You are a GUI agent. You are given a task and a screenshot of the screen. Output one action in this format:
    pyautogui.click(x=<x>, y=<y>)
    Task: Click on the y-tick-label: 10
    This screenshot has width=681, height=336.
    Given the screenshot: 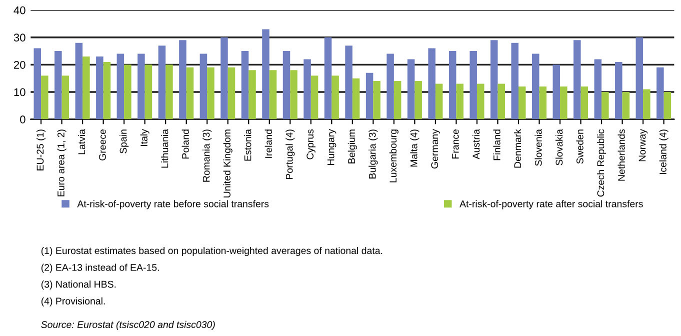 What is the action you would take?
    pyautogui.click(x=20, y=92)
    